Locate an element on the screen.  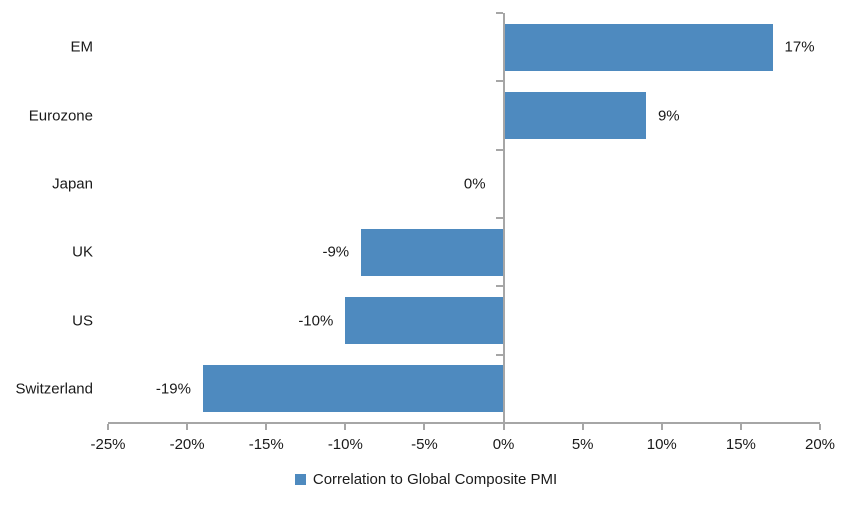
legend: Correlation to Global Composite PMI is located at coordinates (426, 479).